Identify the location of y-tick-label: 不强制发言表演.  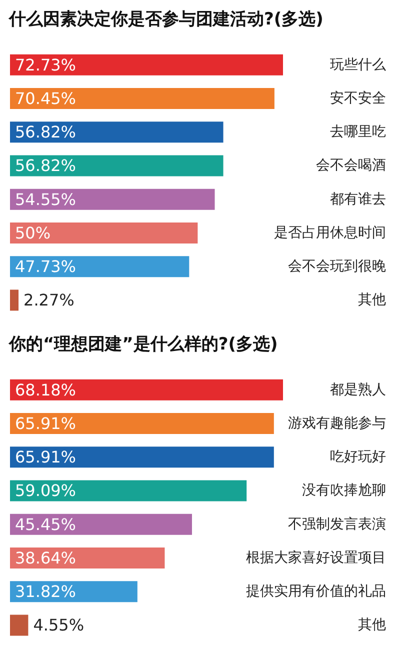
(337, 524).